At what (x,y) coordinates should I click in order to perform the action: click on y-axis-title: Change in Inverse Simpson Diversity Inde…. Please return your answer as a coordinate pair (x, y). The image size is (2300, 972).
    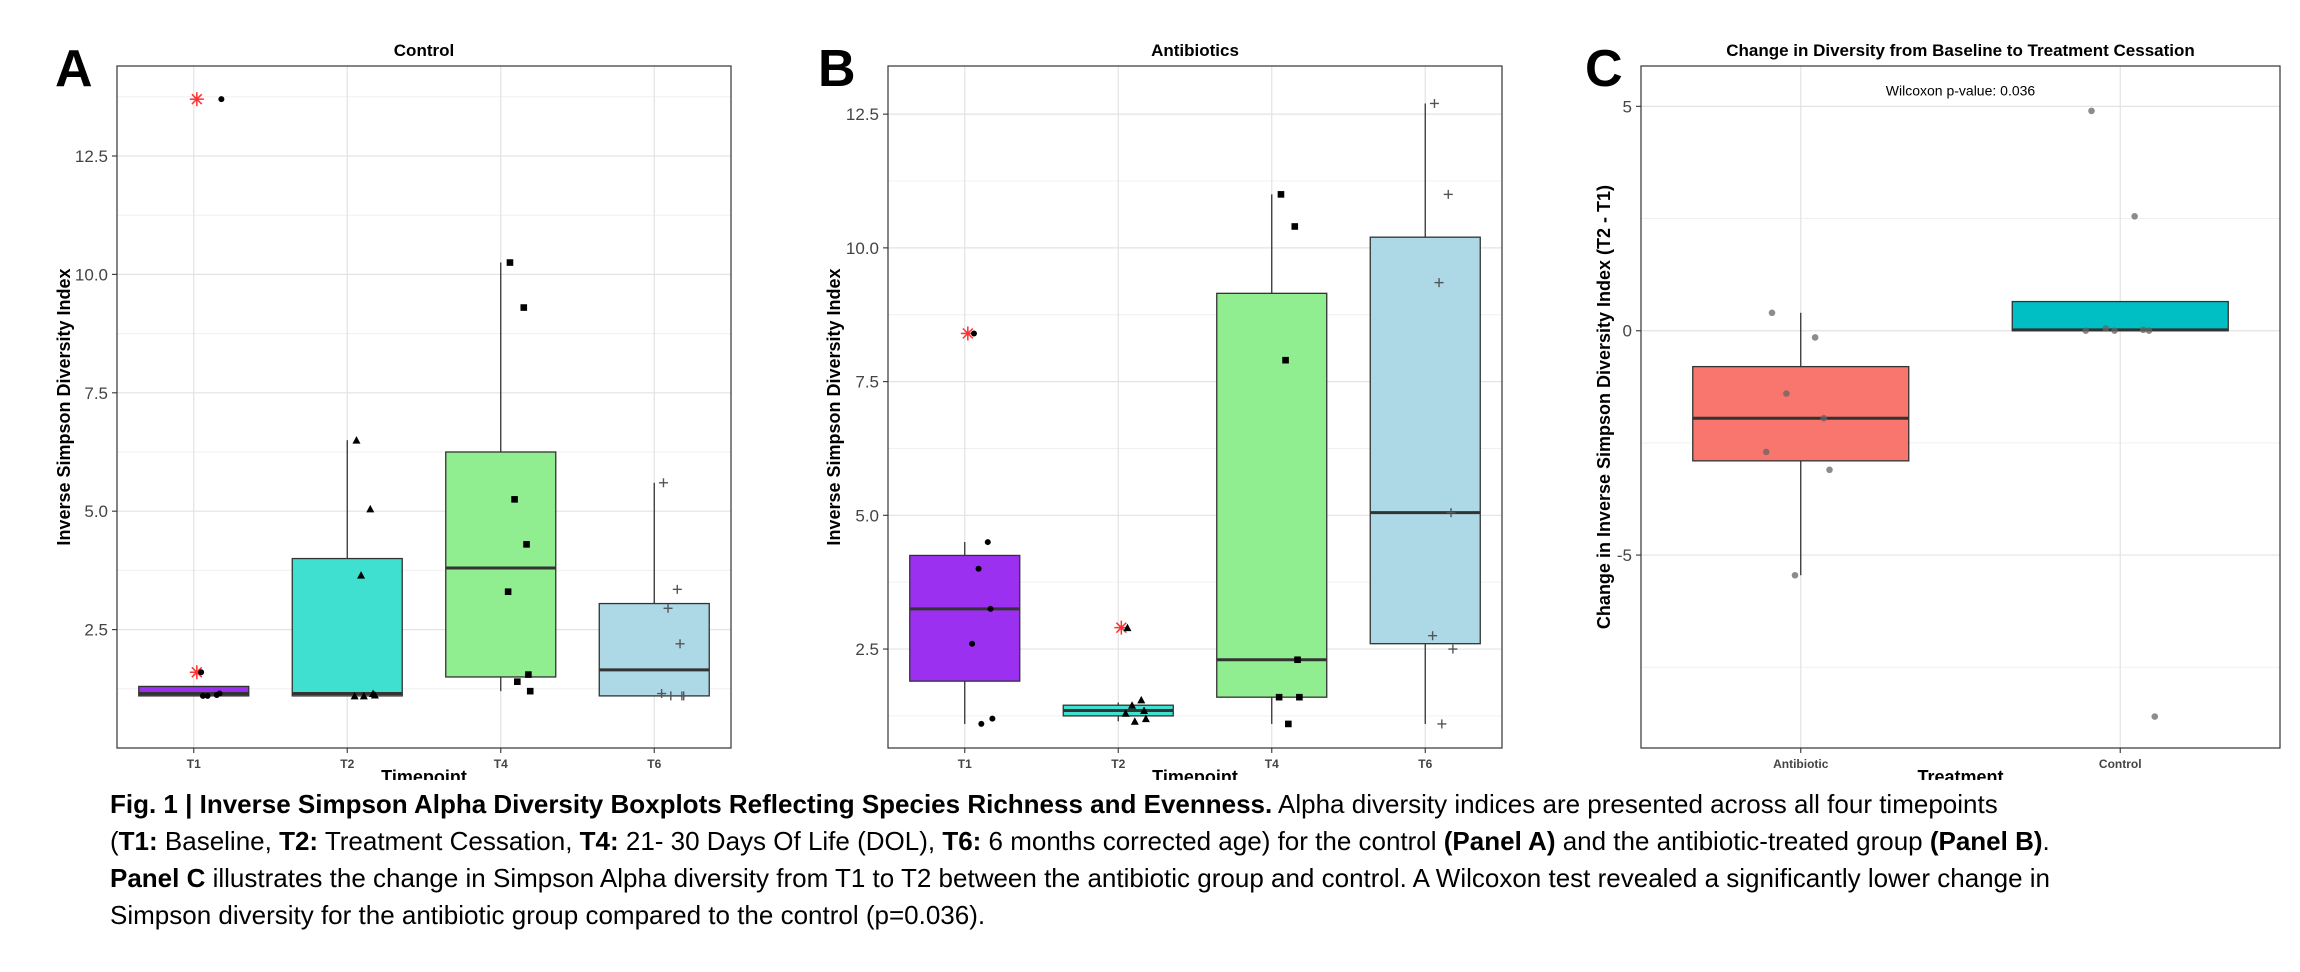
    Looking at the image, I should click on (1604, 407).